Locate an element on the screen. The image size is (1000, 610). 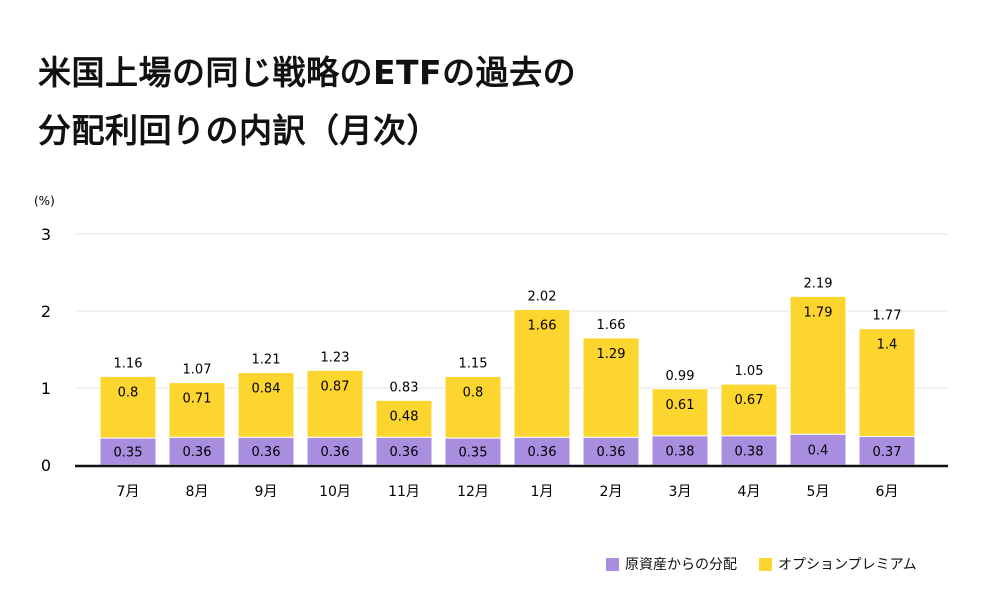
y-tick-label: 0 is located at coordinates (46, 465).